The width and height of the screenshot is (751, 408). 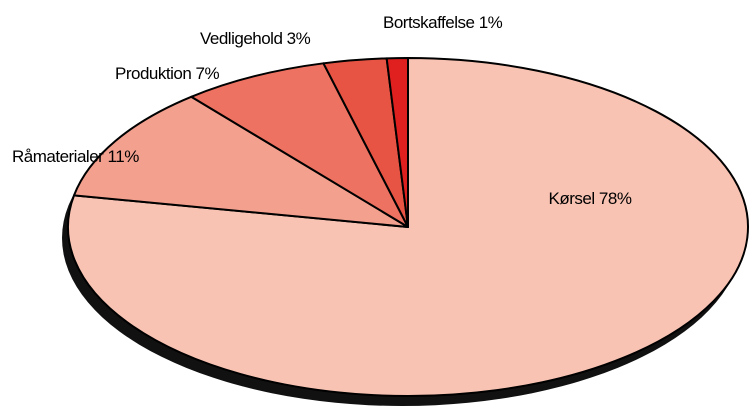 I want to click on slice-label-value: 7%, so click(x=208, y=73).